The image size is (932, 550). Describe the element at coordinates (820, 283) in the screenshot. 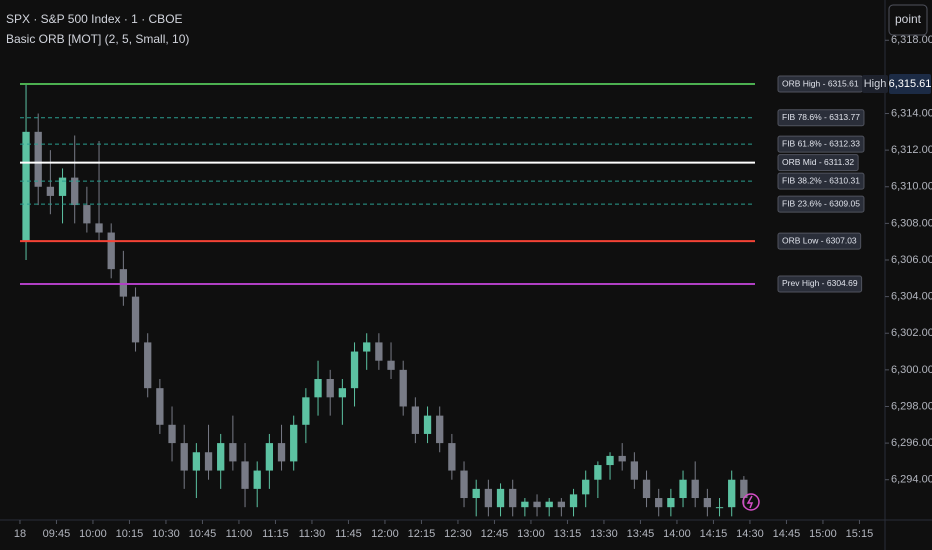

I see `level-label: Prev High - 6304.69` at that location.